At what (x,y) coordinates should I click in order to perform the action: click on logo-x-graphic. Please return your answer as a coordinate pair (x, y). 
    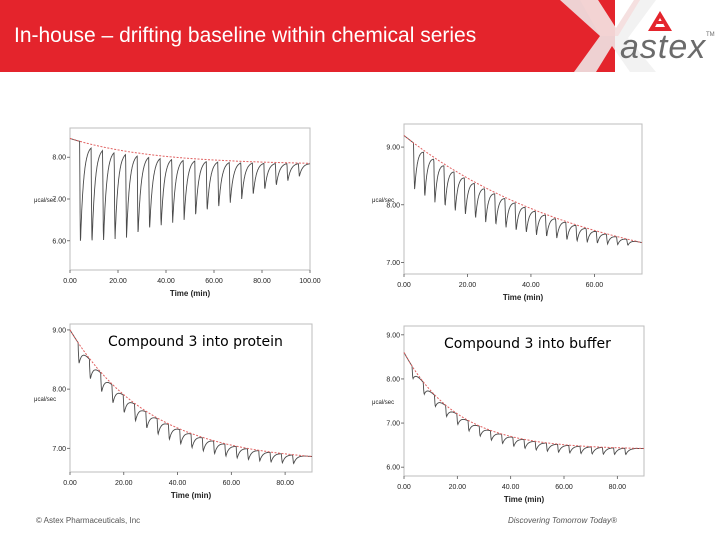
    Looking at the image, I should click on (608, 36).